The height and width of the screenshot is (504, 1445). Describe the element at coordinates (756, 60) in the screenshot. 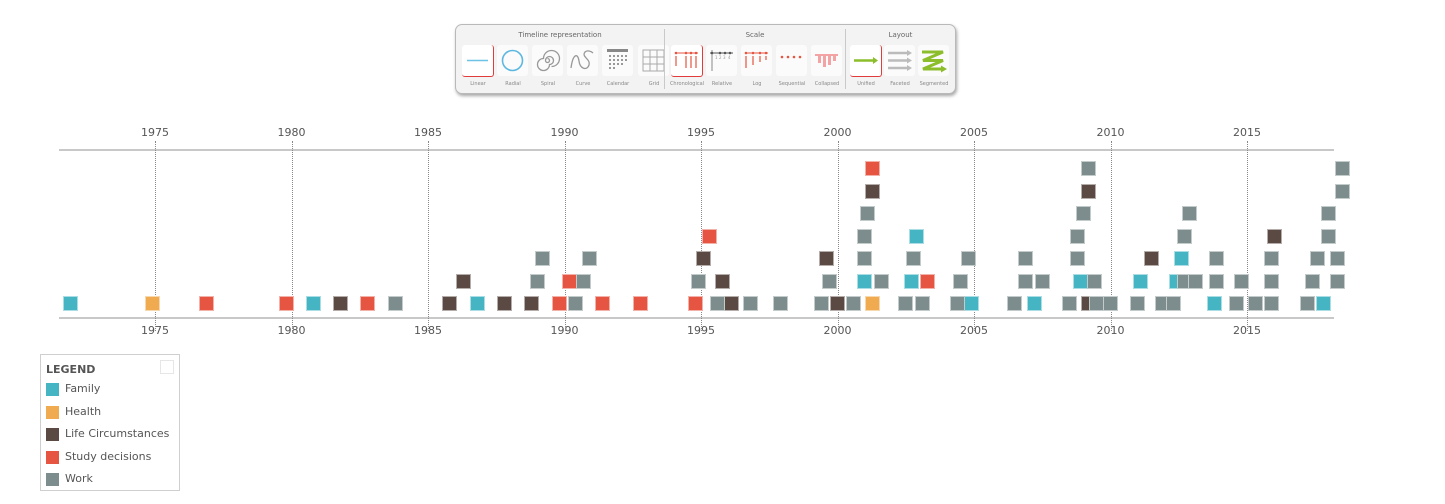

I see `log-button` at that location.